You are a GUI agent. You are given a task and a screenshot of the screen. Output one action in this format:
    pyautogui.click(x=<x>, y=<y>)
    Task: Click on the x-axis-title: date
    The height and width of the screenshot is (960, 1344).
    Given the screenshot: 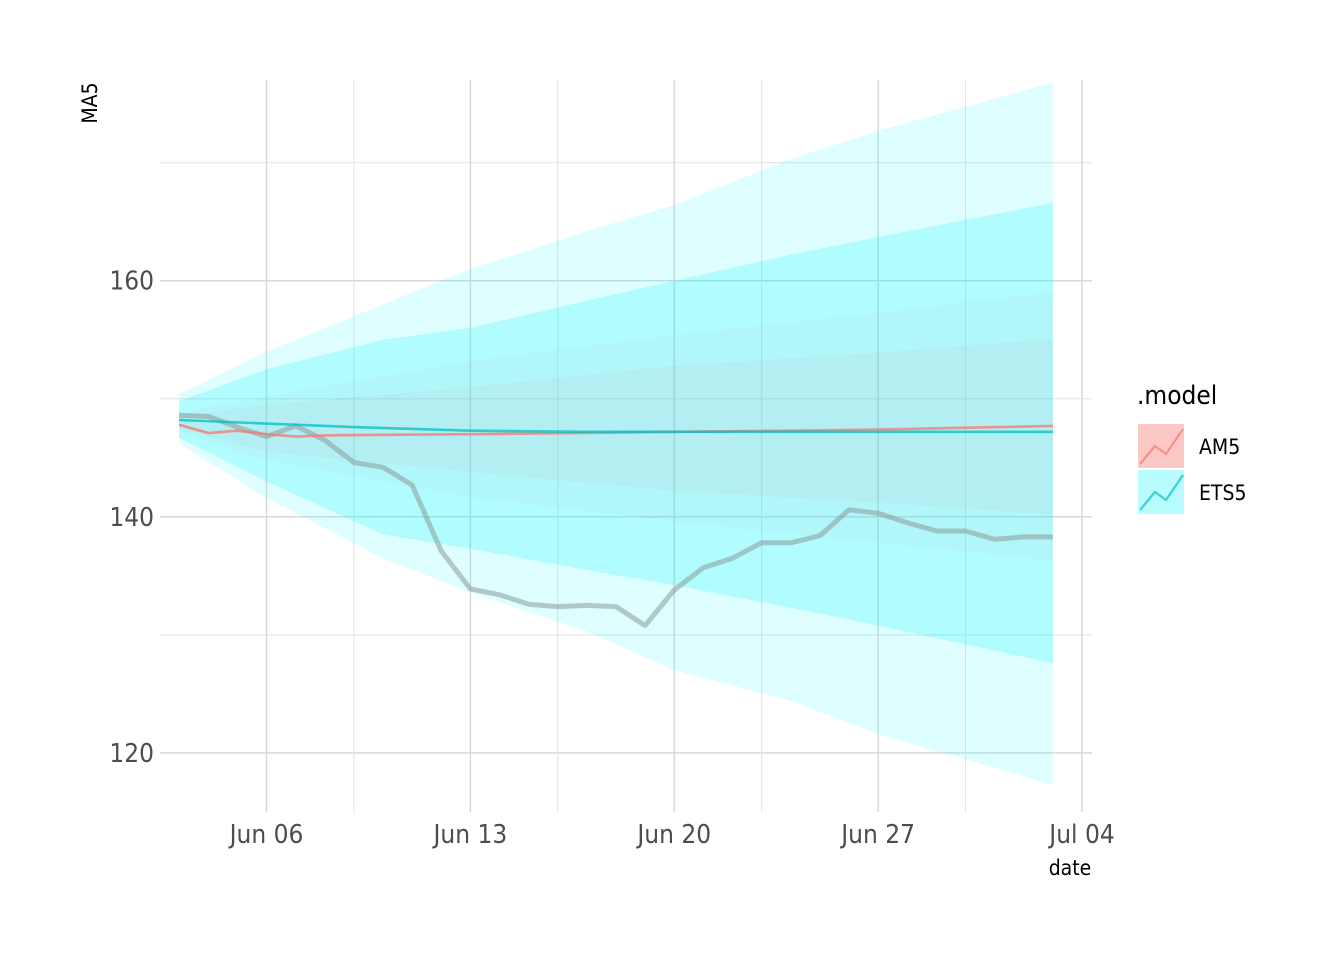 What is the action you would take?
    pyautogui.click(x=1070, y=868)
    